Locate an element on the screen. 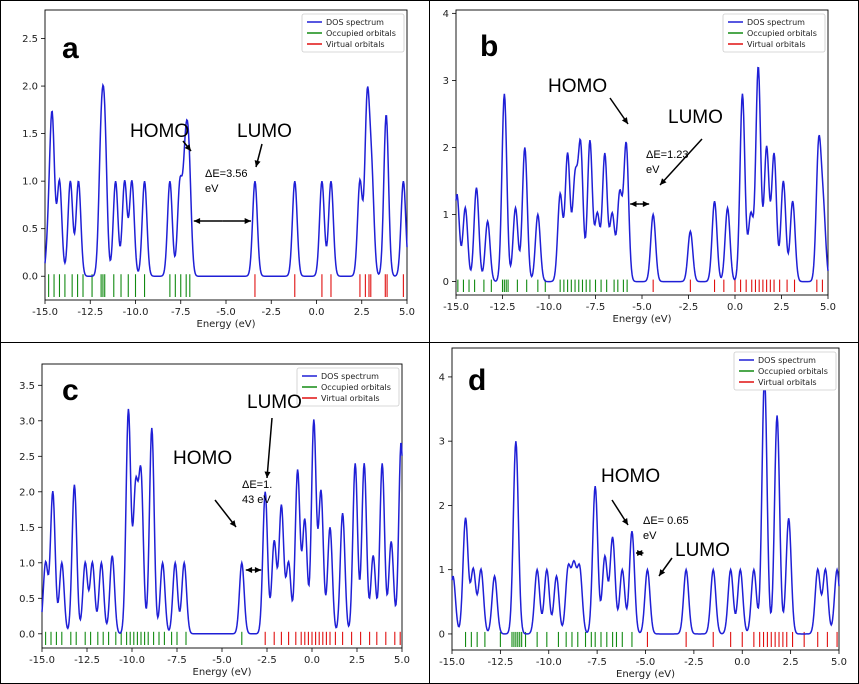  gap-label-line1: ΔE= 0.65 is located at coordinates (666, 521).